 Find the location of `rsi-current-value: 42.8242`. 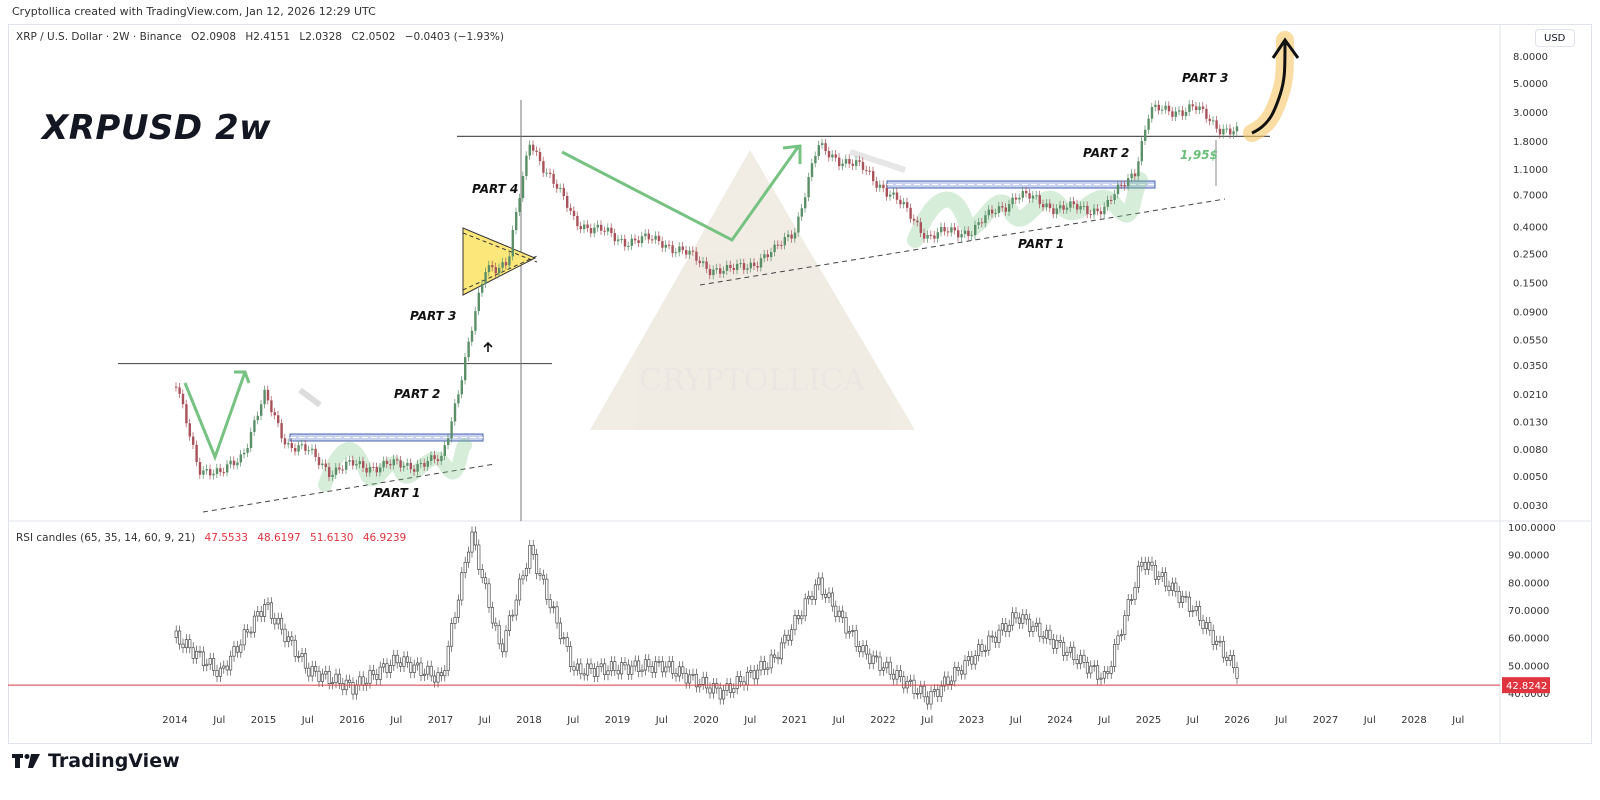

rsi-current-value: 42.8242 is located at coordinates (1526, 686).